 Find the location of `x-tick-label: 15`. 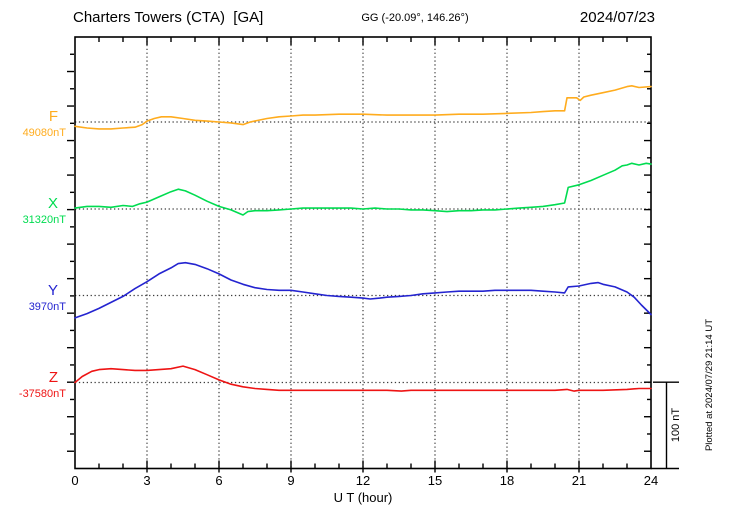

x-tick-label: 15 is located at coordinates (435, 480).